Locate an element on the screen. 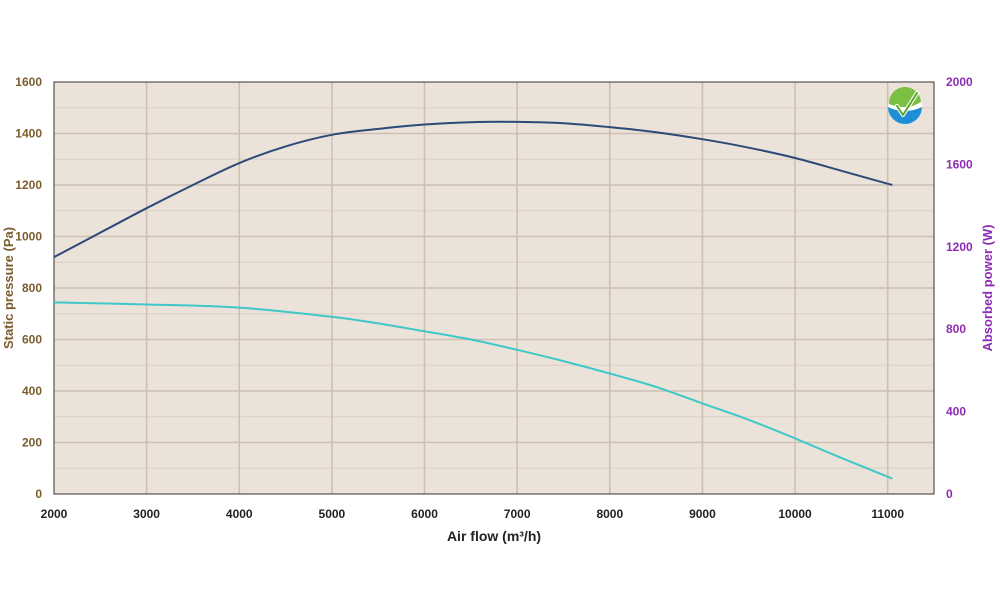  x-tick-label: 2000 is located at coordinates (54, 514).